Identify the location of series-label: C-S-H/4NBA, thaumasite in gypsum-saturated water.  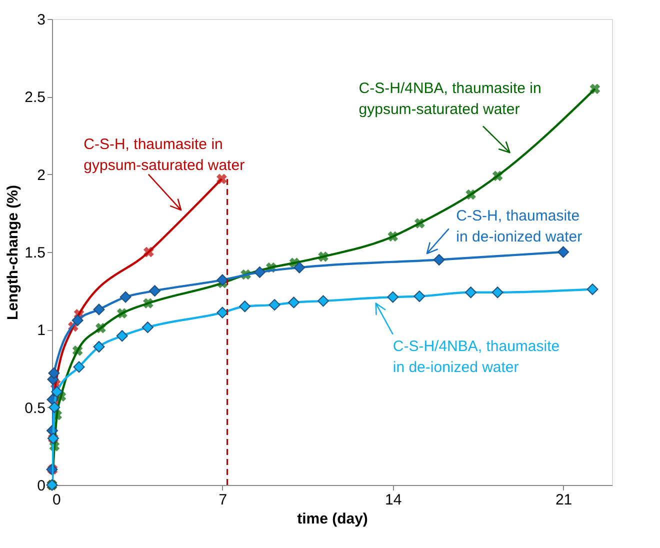
(450, 99).